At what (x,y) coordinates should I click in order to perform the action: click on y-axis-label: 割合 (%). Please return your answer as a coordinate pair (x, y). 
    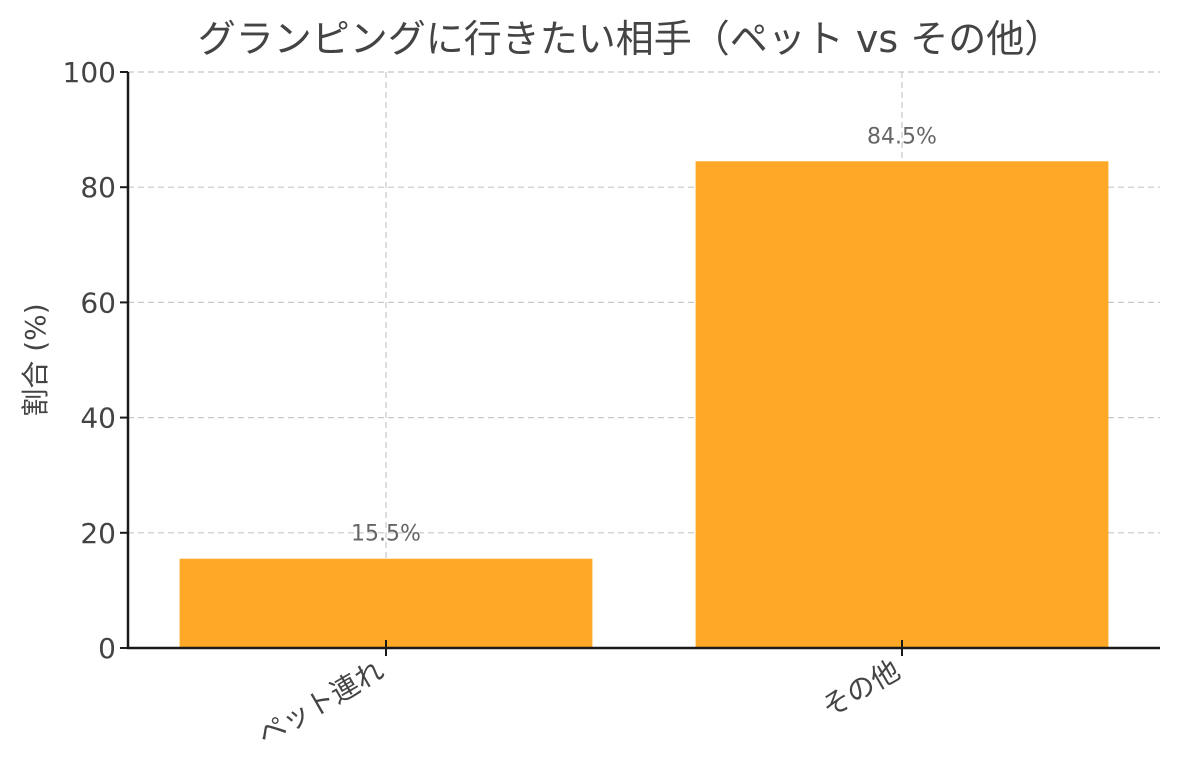
    Looking at the image, I should click on (35, 359).